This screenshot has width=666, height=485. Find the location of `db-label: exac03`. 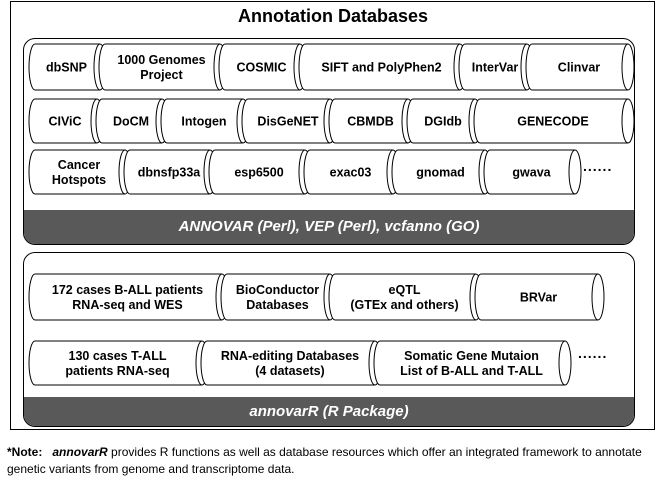

db-label: exac03 is located at coordinates (351, 173).